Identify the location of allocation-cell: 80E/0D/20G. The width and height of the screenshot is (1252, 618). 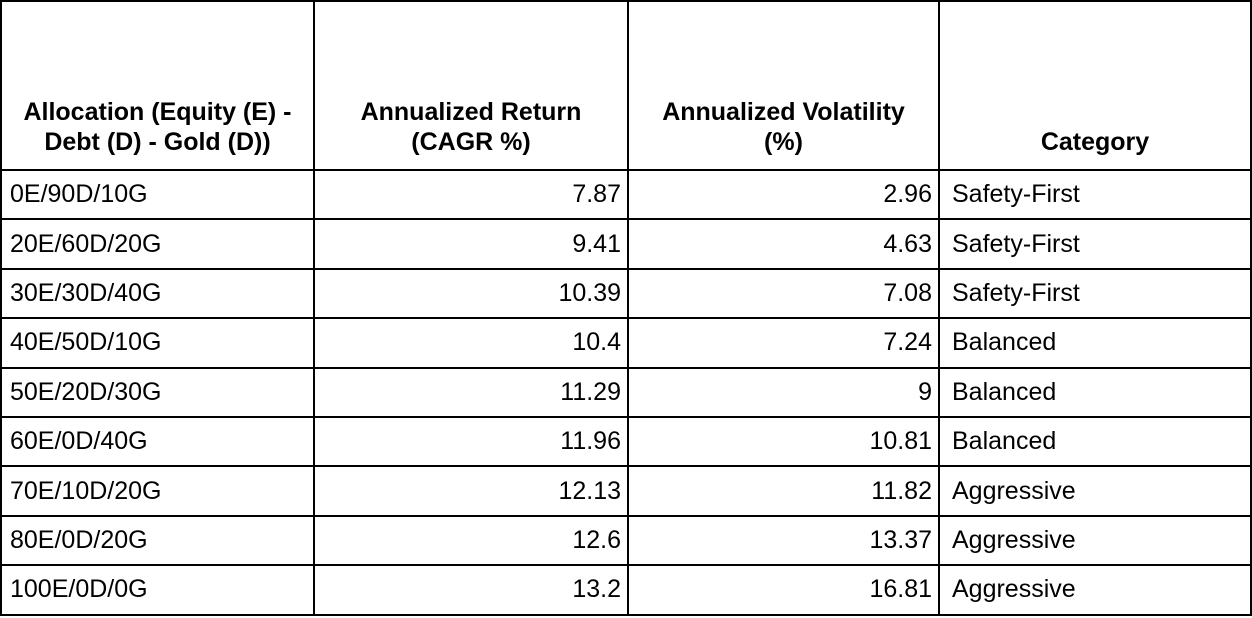
(157, 540).